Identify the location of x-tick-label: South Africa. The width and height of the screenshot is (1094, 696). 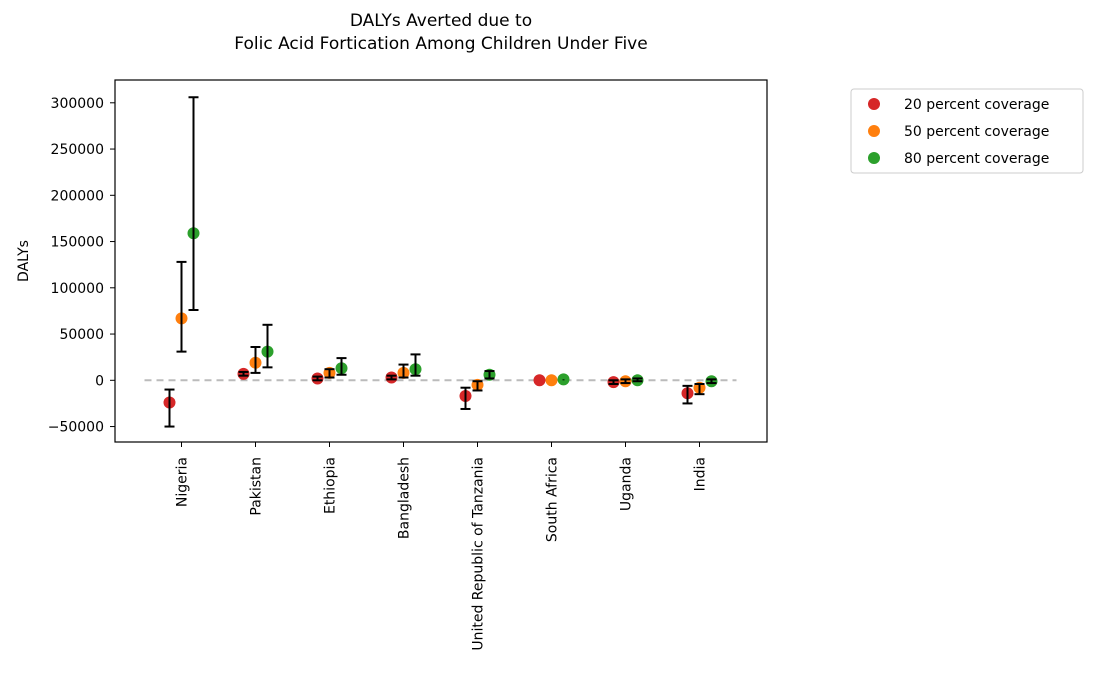
(553, 499).